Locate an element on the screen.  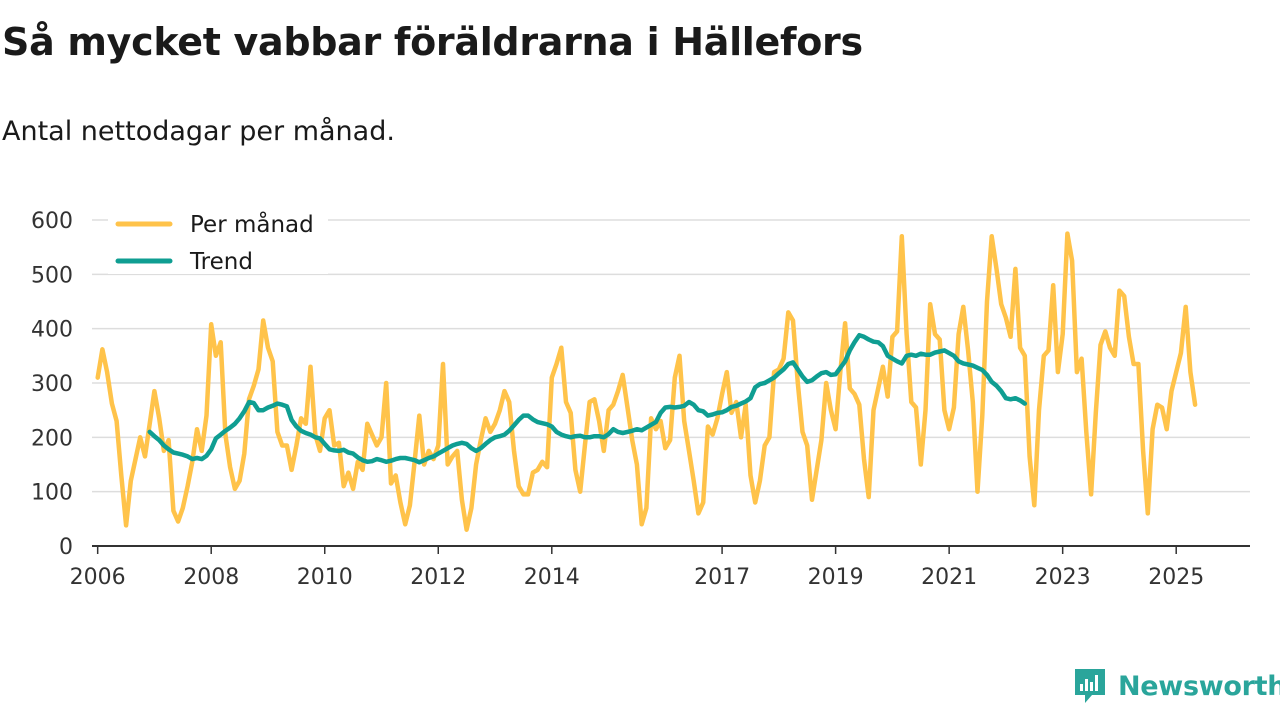
x-tick-label: 2010 is located at coordinates (325, 577).